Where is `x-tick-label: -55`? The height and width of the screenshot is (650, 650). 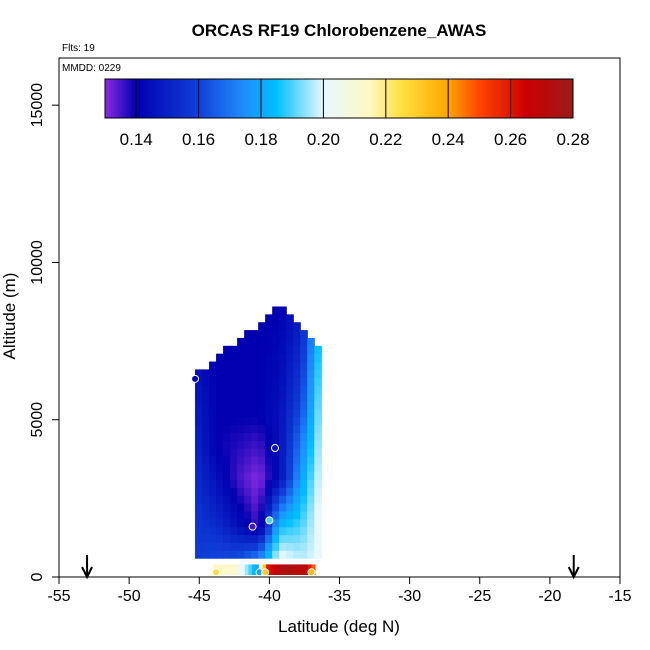 x-tick-label: -55 is located at coordinates (58, 596).